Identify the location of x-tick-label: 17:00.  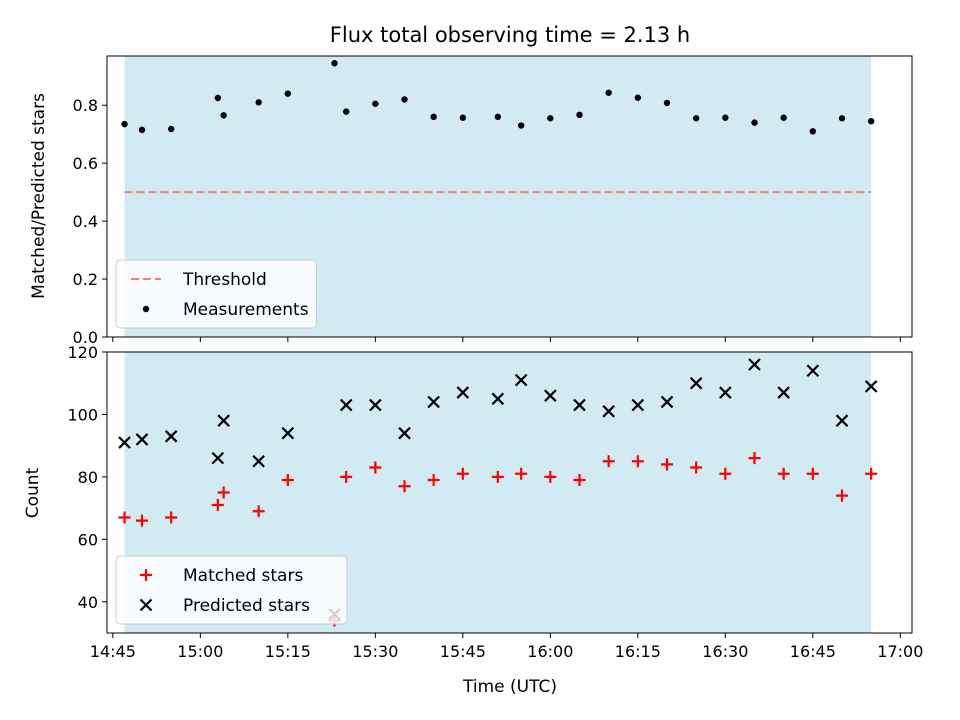
(900, 651).